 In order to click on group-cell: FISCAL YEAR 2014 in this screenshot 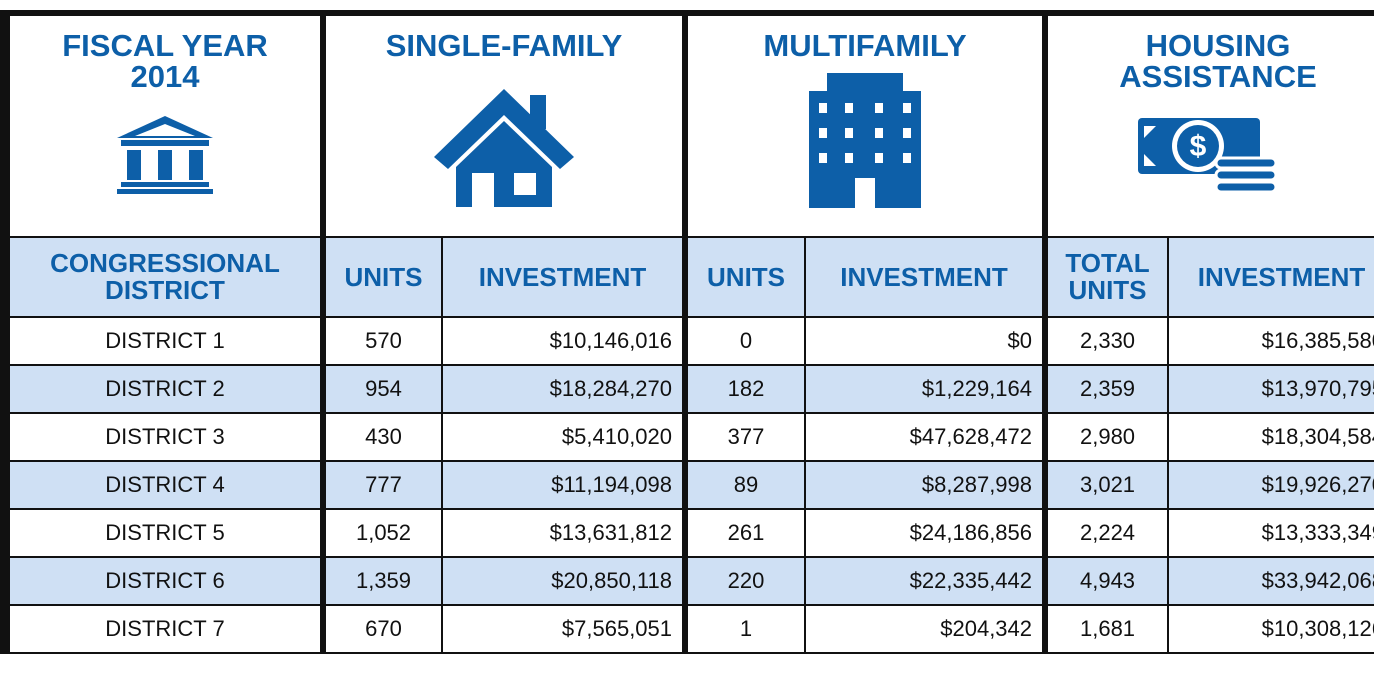, I will do `click(162, 124)`.